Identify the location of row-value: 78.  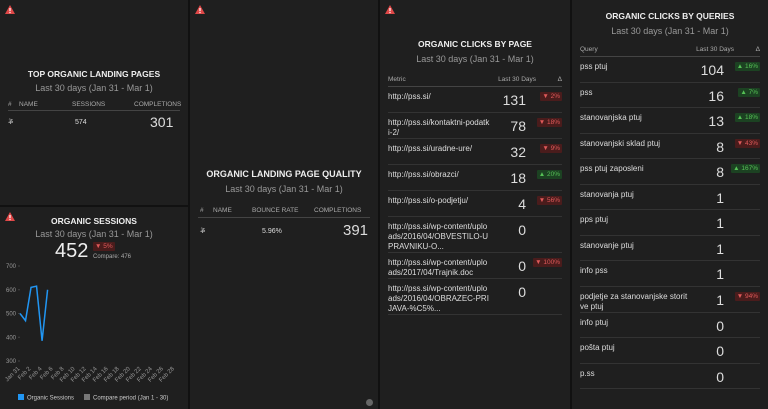
(518, 126).